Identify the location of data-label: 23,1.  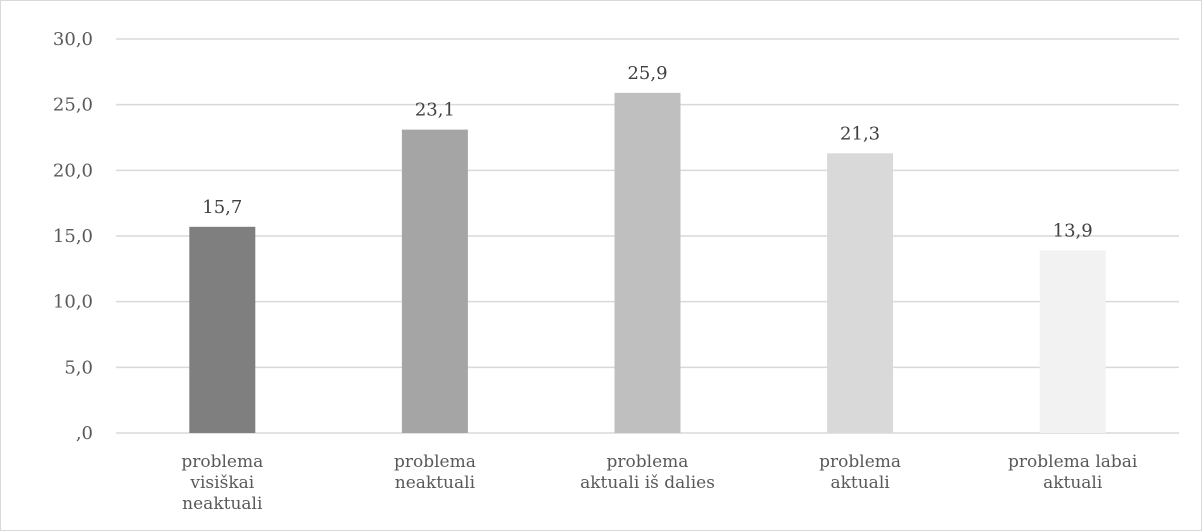
(435, 110).